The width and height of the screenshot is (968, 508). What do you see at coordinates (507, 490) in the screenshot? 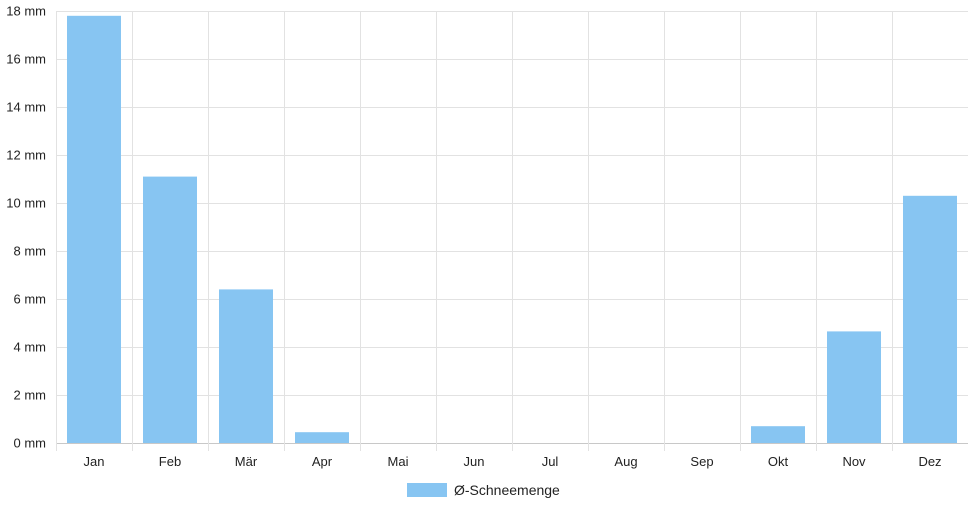
I see `legend-label: Ø-Schneemenge` at bounding box center [507, 490].